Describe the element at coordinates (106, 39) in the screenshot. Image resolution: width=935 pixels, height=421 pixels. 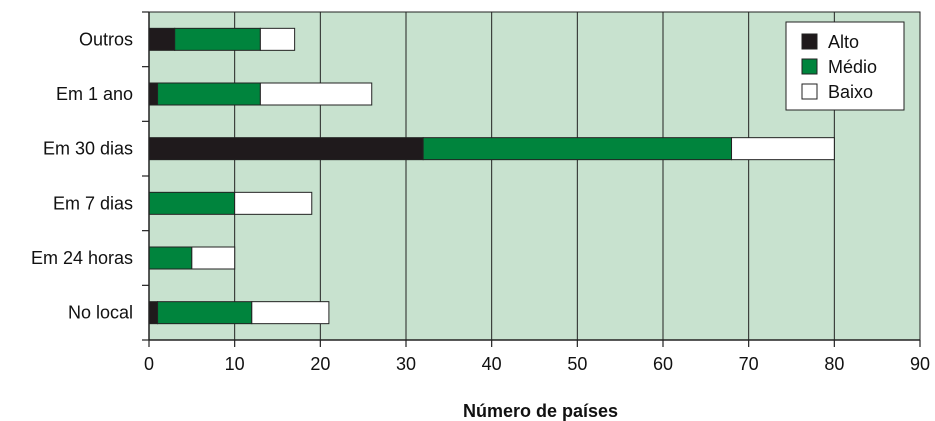
I see `category-label-5: Outros` at that location.